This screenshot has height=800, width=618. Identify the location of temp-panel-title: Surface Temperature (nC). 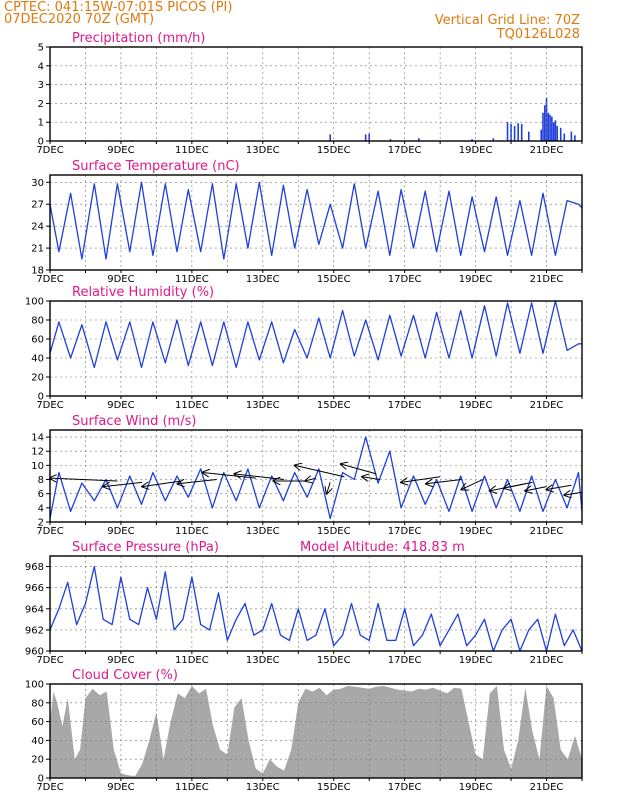
(156, 166).